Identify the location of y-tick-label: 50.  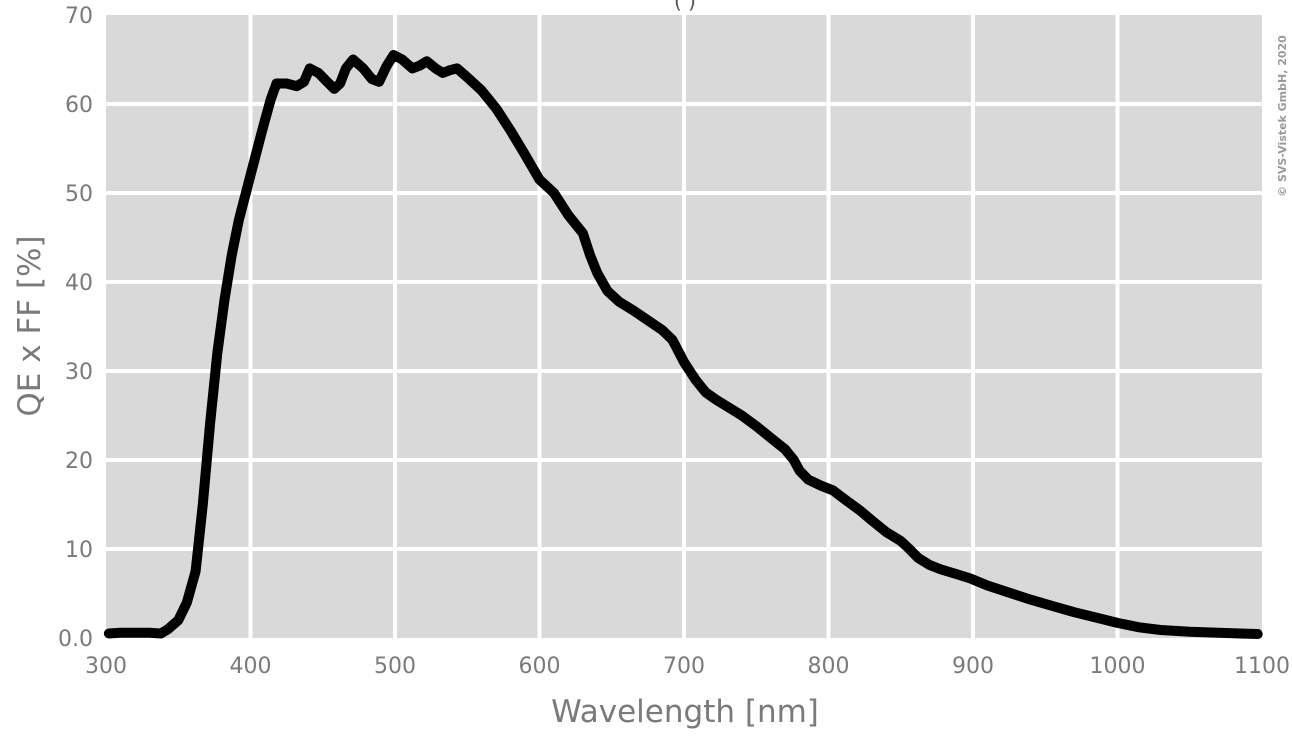
(79, 194).